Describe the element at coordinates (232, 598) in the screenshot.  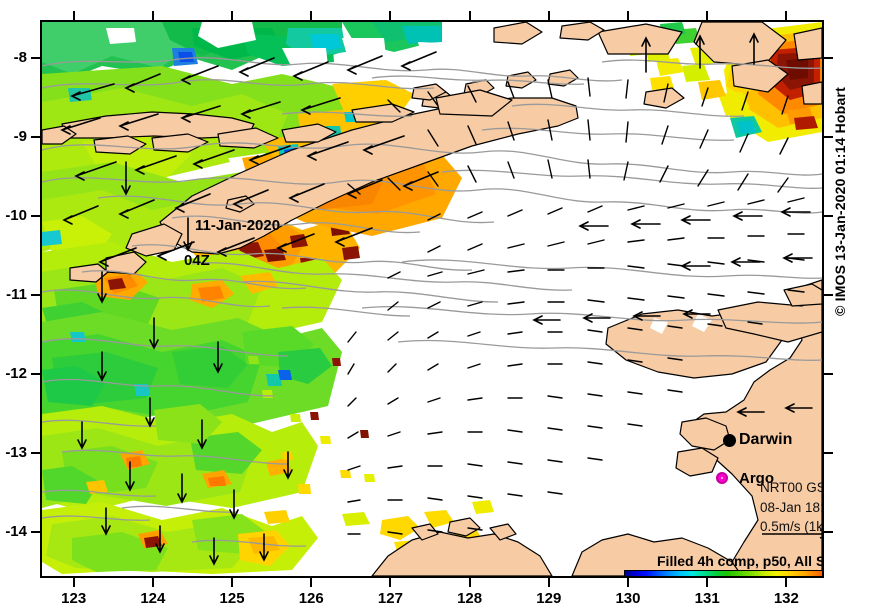
I see `x-tick-label: 125` at that location.